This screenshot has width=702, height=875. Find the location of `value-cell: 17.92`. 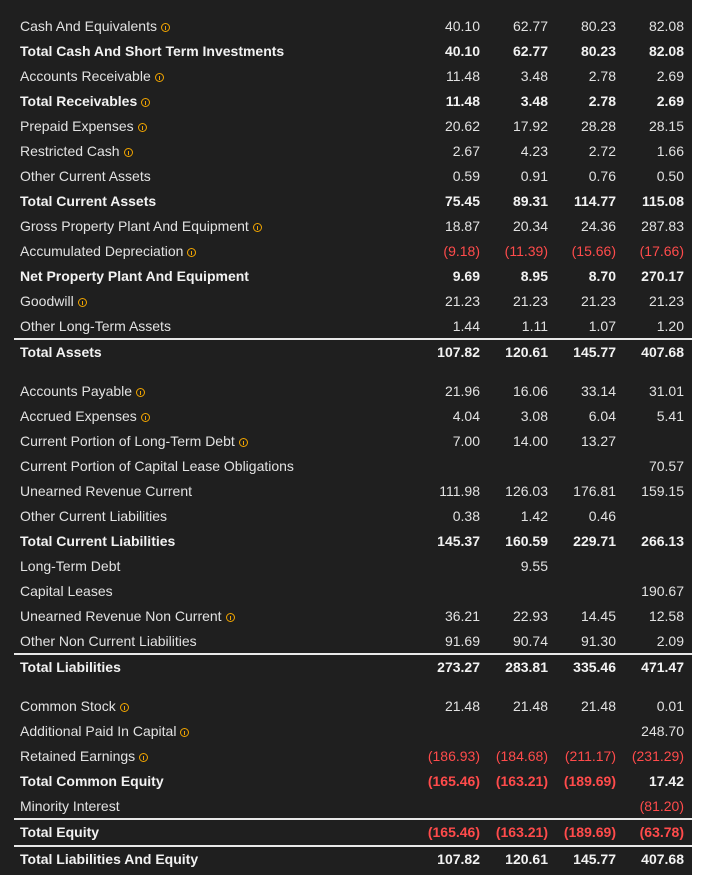

value-cell: 17.92 is located at coordinates (530, 126).